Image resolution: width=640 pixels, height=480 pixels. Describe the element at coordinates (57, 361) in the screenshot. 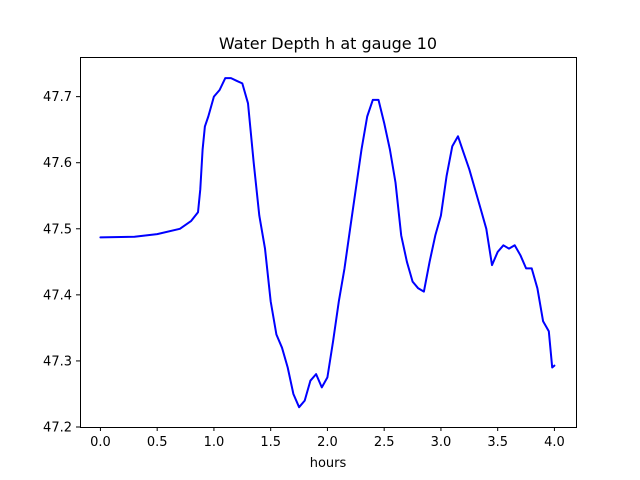

I see `y-tick-label: 47.3` at that location.